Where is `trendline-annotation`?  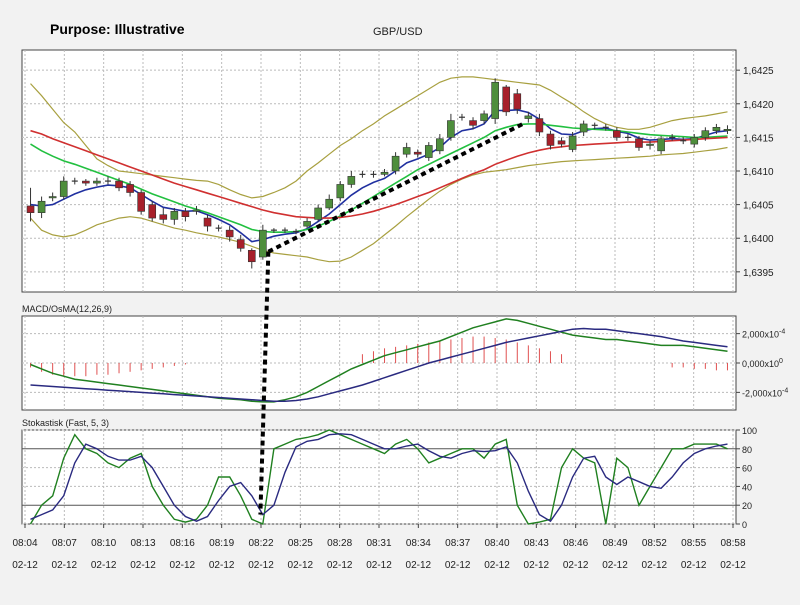
trendline-annotation is located at coordinates (395, 188).